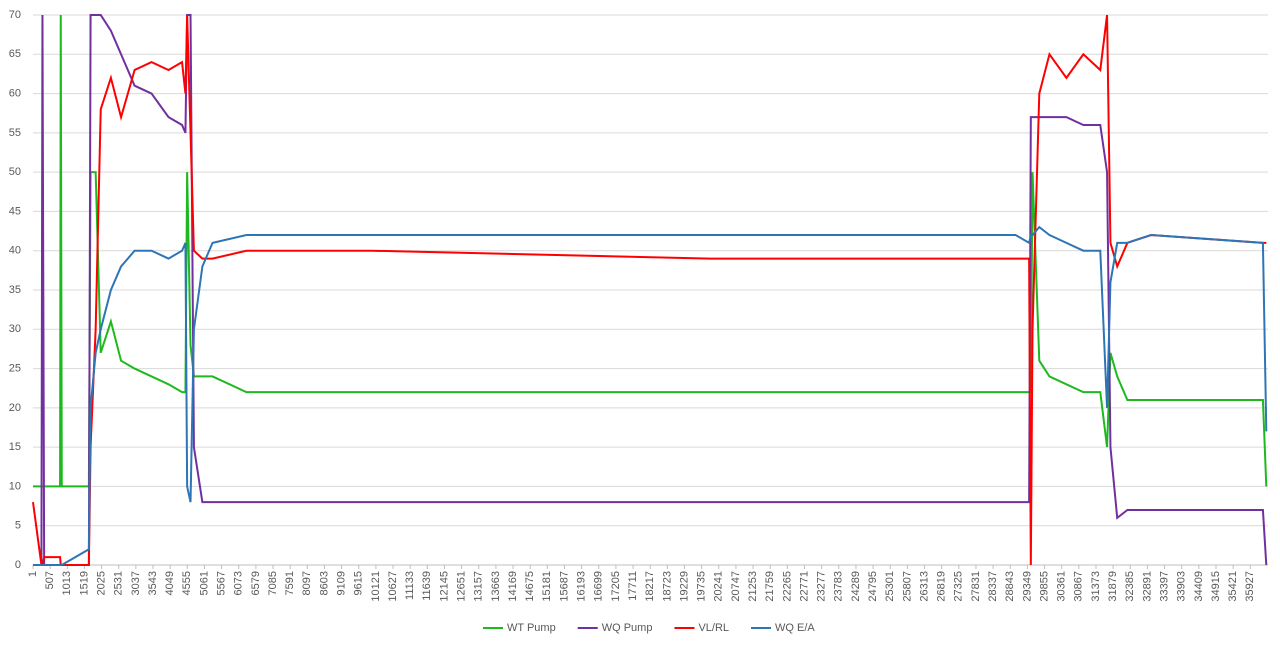 The image size is (1280, 645). I want to click on x-tick-label: 15181, so click(547, 586).